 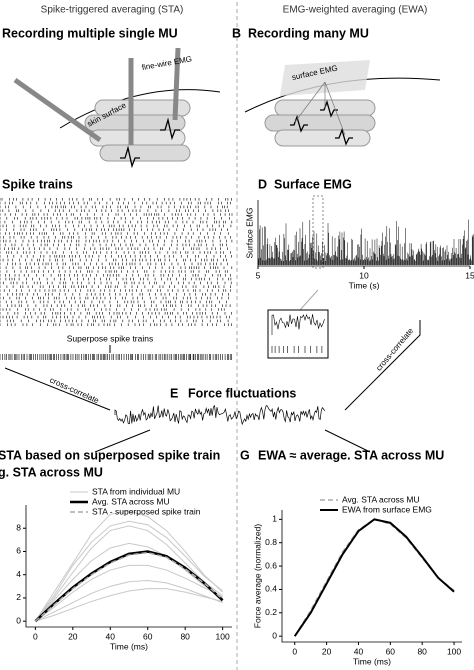 What do you see at coordinates (469, 275) in the screenshot?
I see `x-tick-label: 15` at bounding box center [469, 275].